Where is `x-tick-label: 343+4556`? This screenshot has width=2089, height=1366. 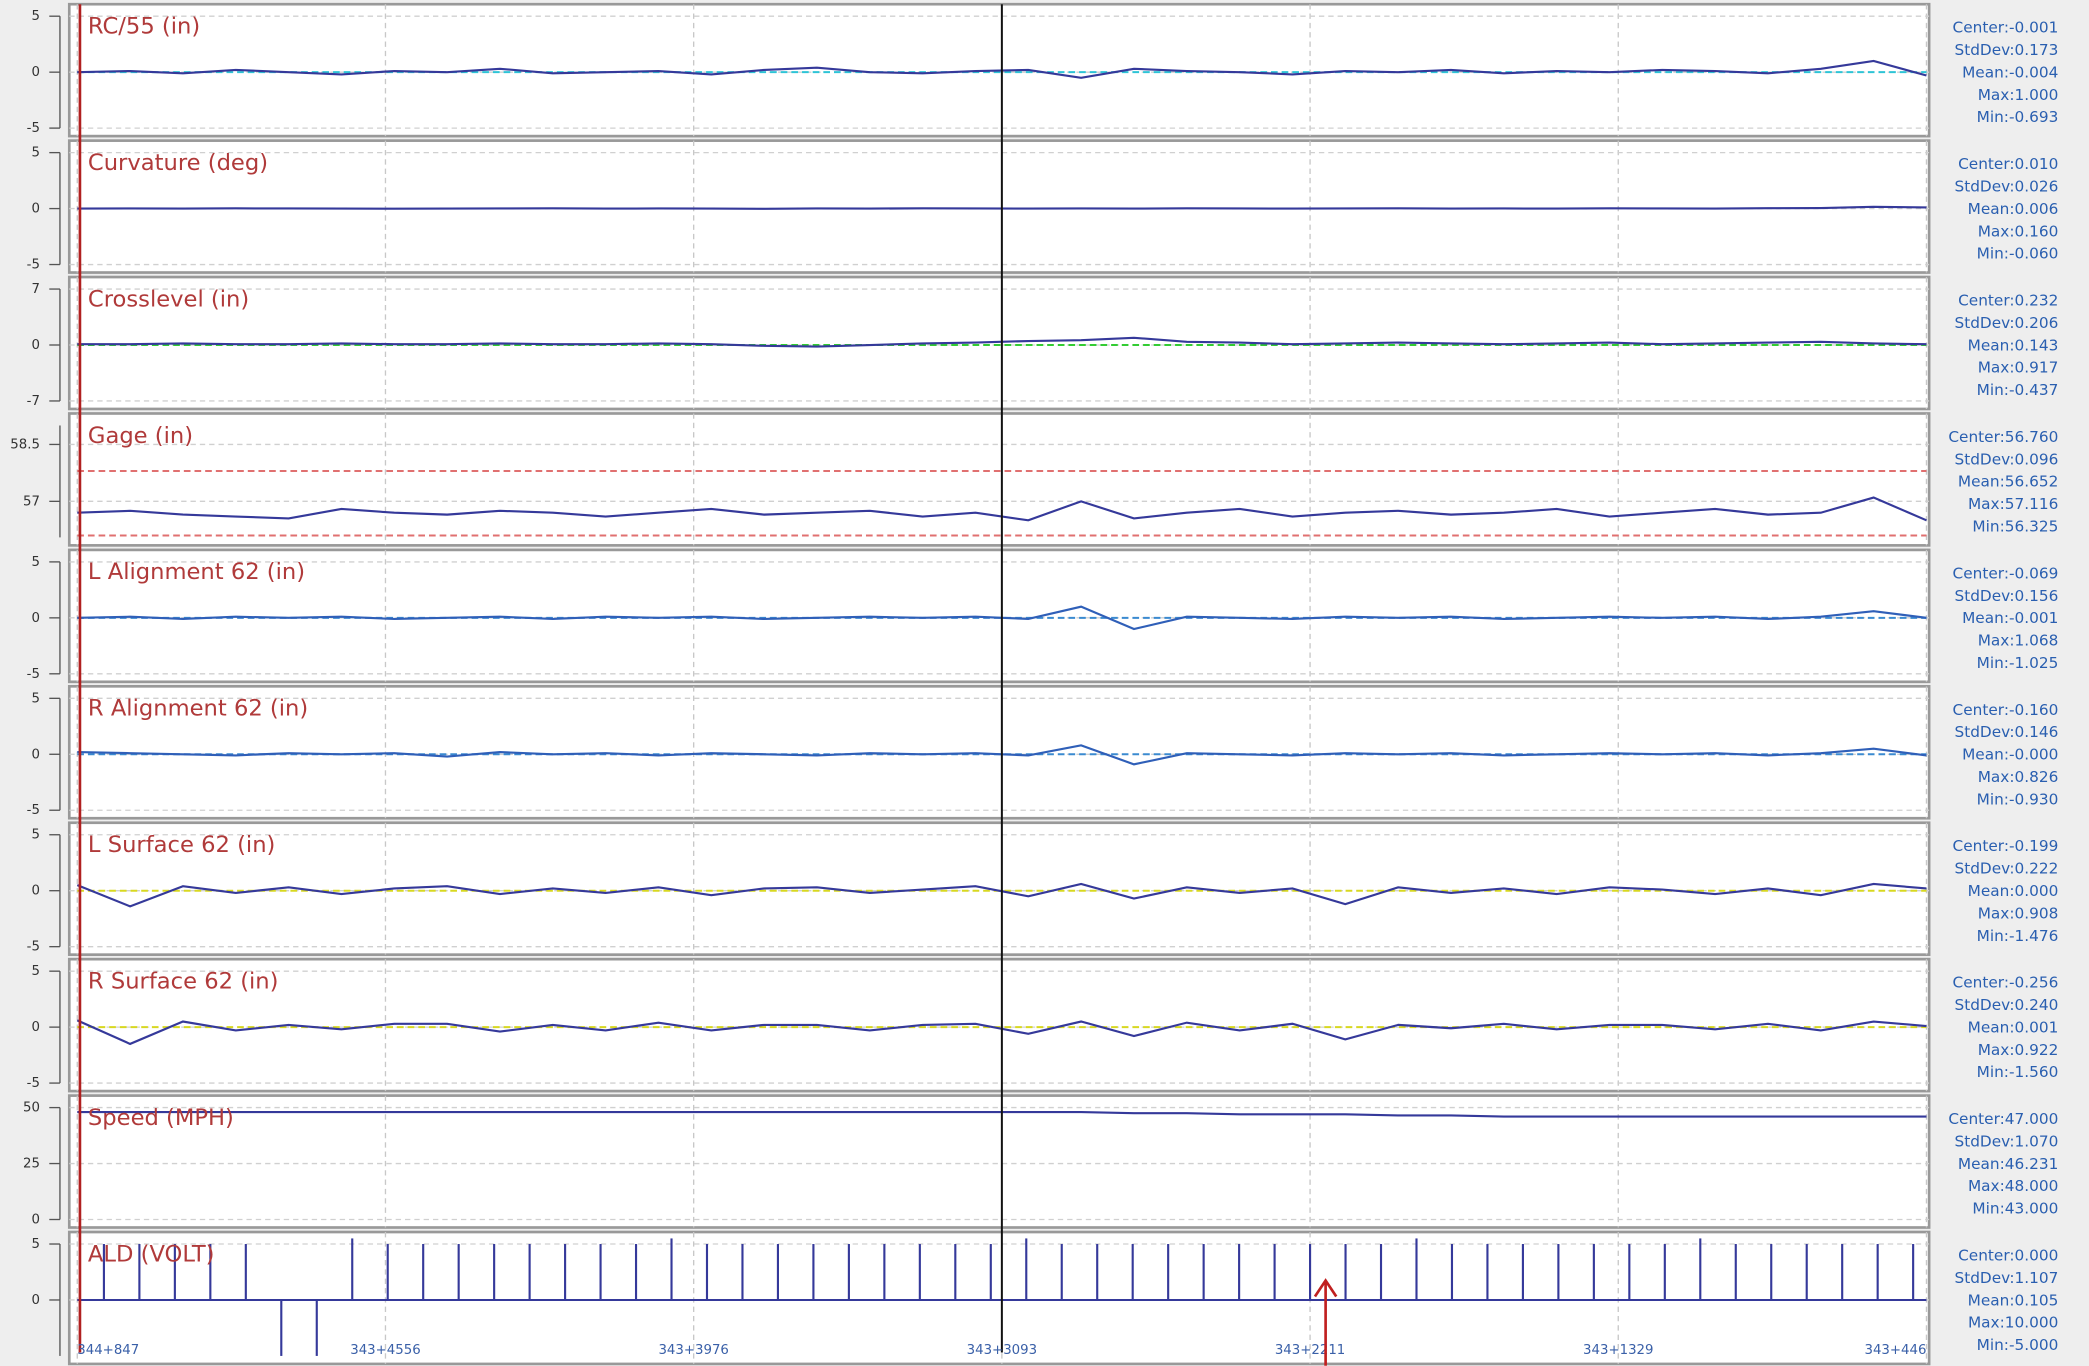
x-tick-label: 343+4556 is located at coordinates (385, 1350).